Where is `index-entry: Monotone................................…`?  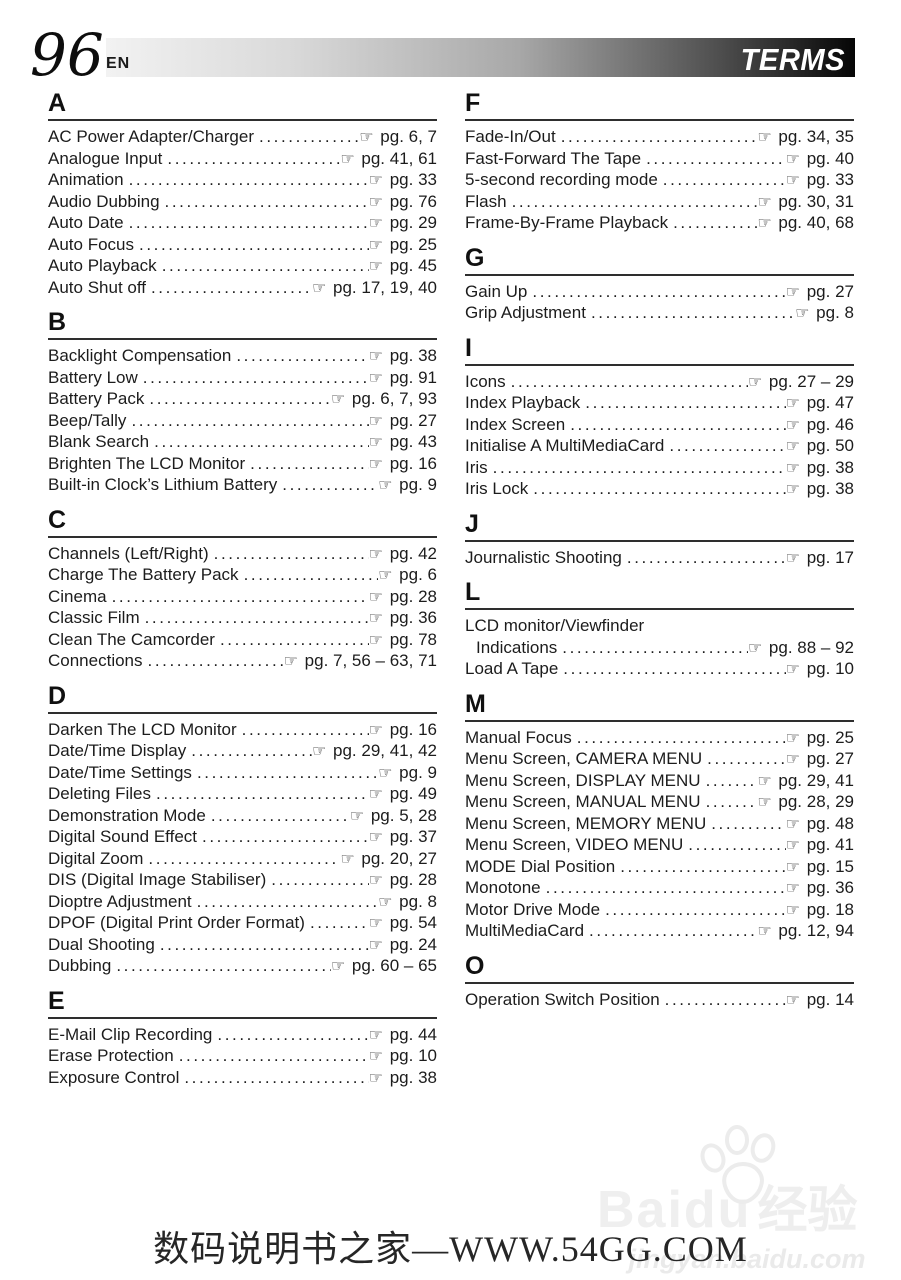
index-entry: Monotone................................… is located at coordinates (659, 888).